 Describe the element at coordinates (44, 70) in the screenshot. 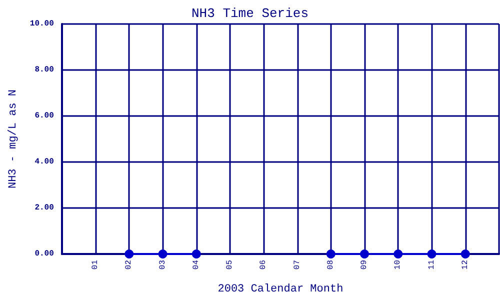

I see `y-tick-label: 8.00` at that location.